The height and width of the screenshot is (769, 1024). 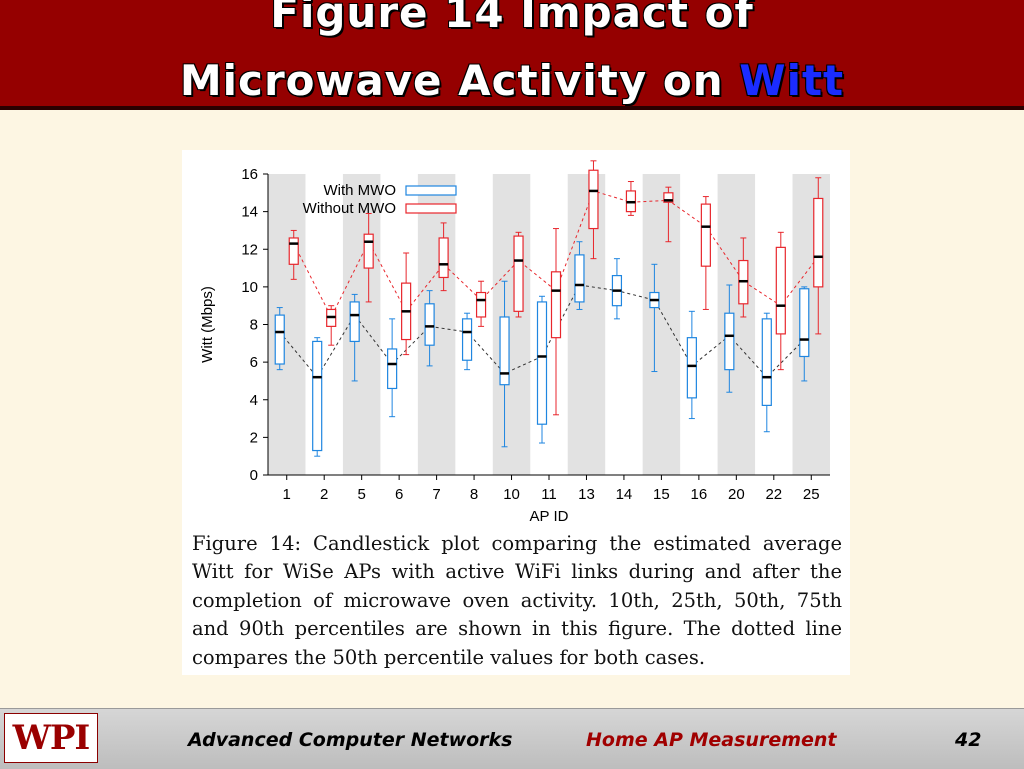 I want to click on x-tick-label: 14, so click(x=624, y=494).